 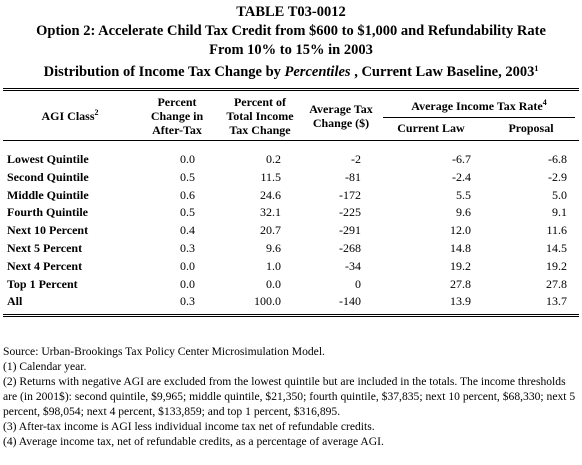 I want to click on cell: -2.9, so click(x=558, y=176).